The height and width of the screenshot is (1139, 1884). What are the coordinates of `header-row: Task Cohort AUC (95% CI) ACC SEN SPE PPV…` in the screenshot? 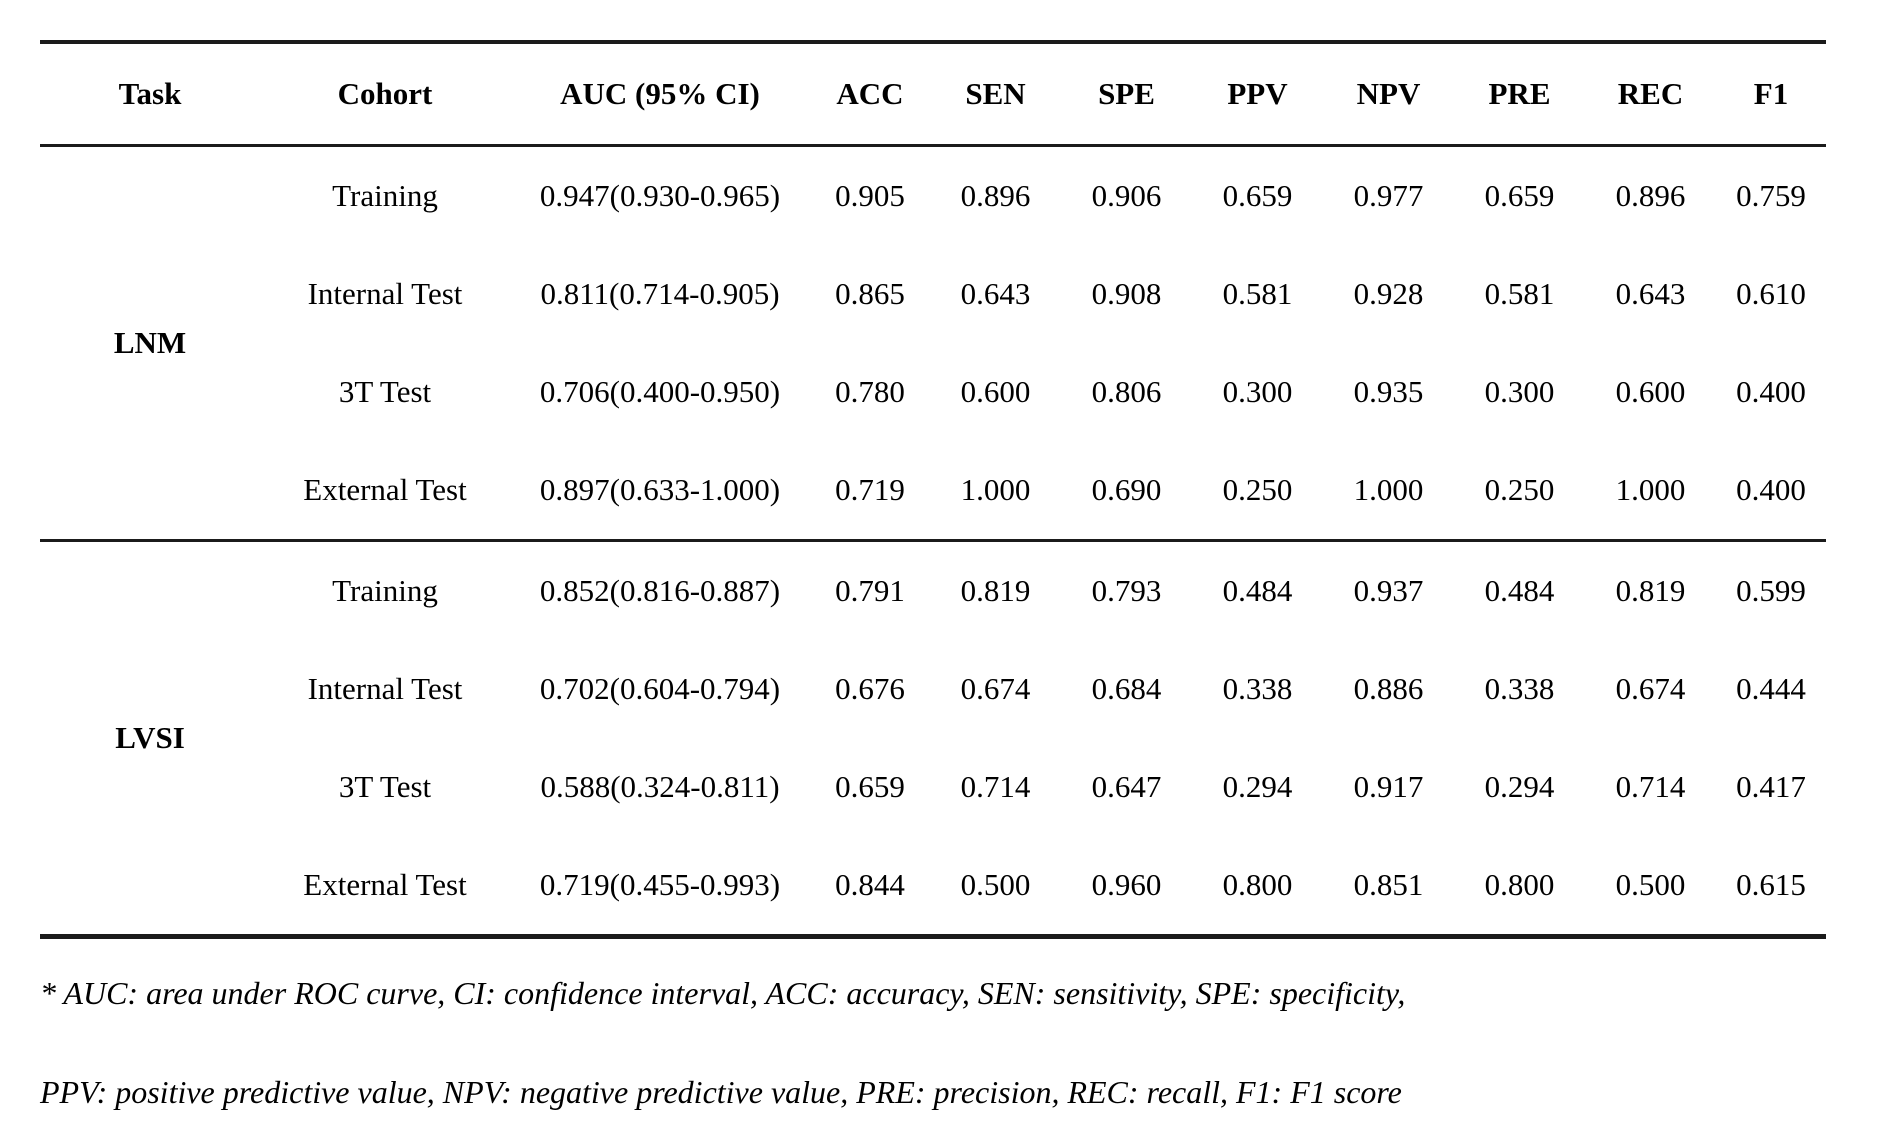 It's located at (933, 94).